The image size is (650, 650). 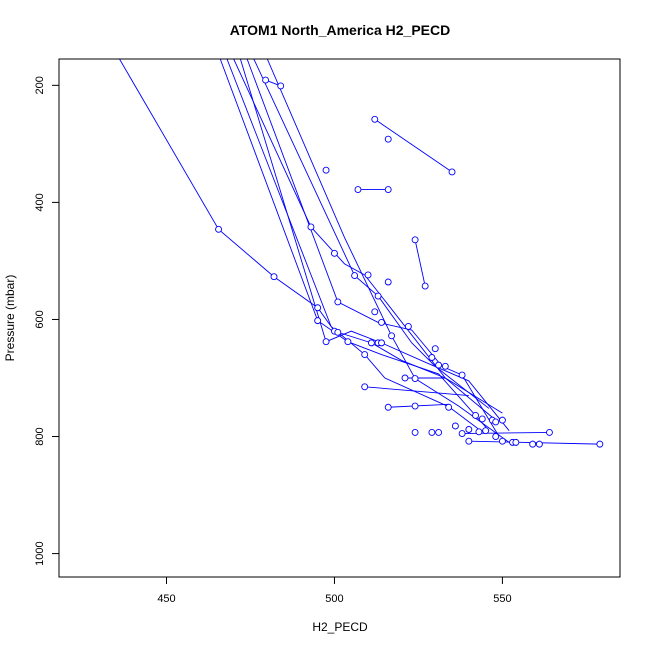 I want to click on y-tick-label: 200, so click(x=40, y=85).